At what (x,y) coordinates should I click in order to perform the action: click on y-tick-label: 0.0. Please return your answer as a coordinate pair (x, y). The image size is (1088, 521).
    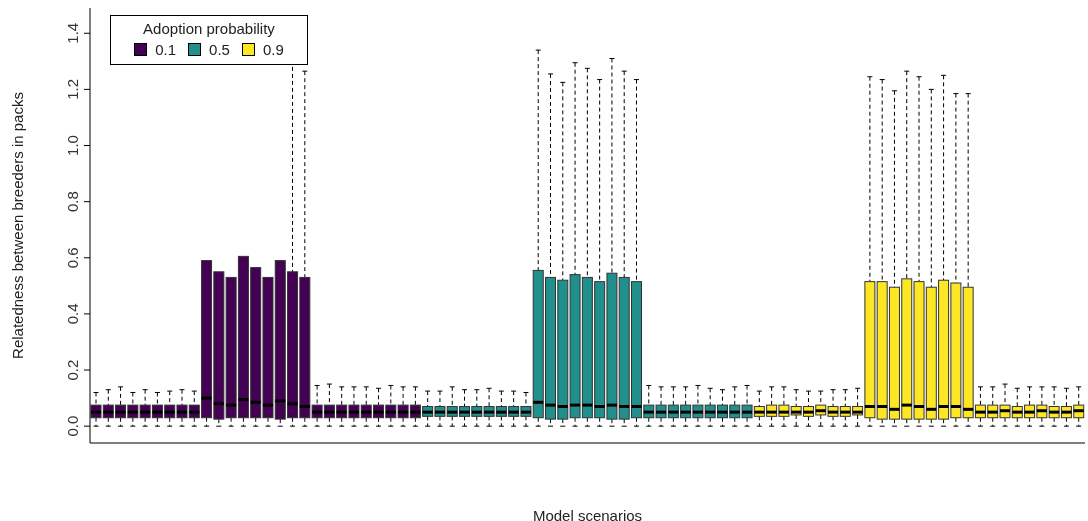
    Looking at the image, I should click on (72, 426).